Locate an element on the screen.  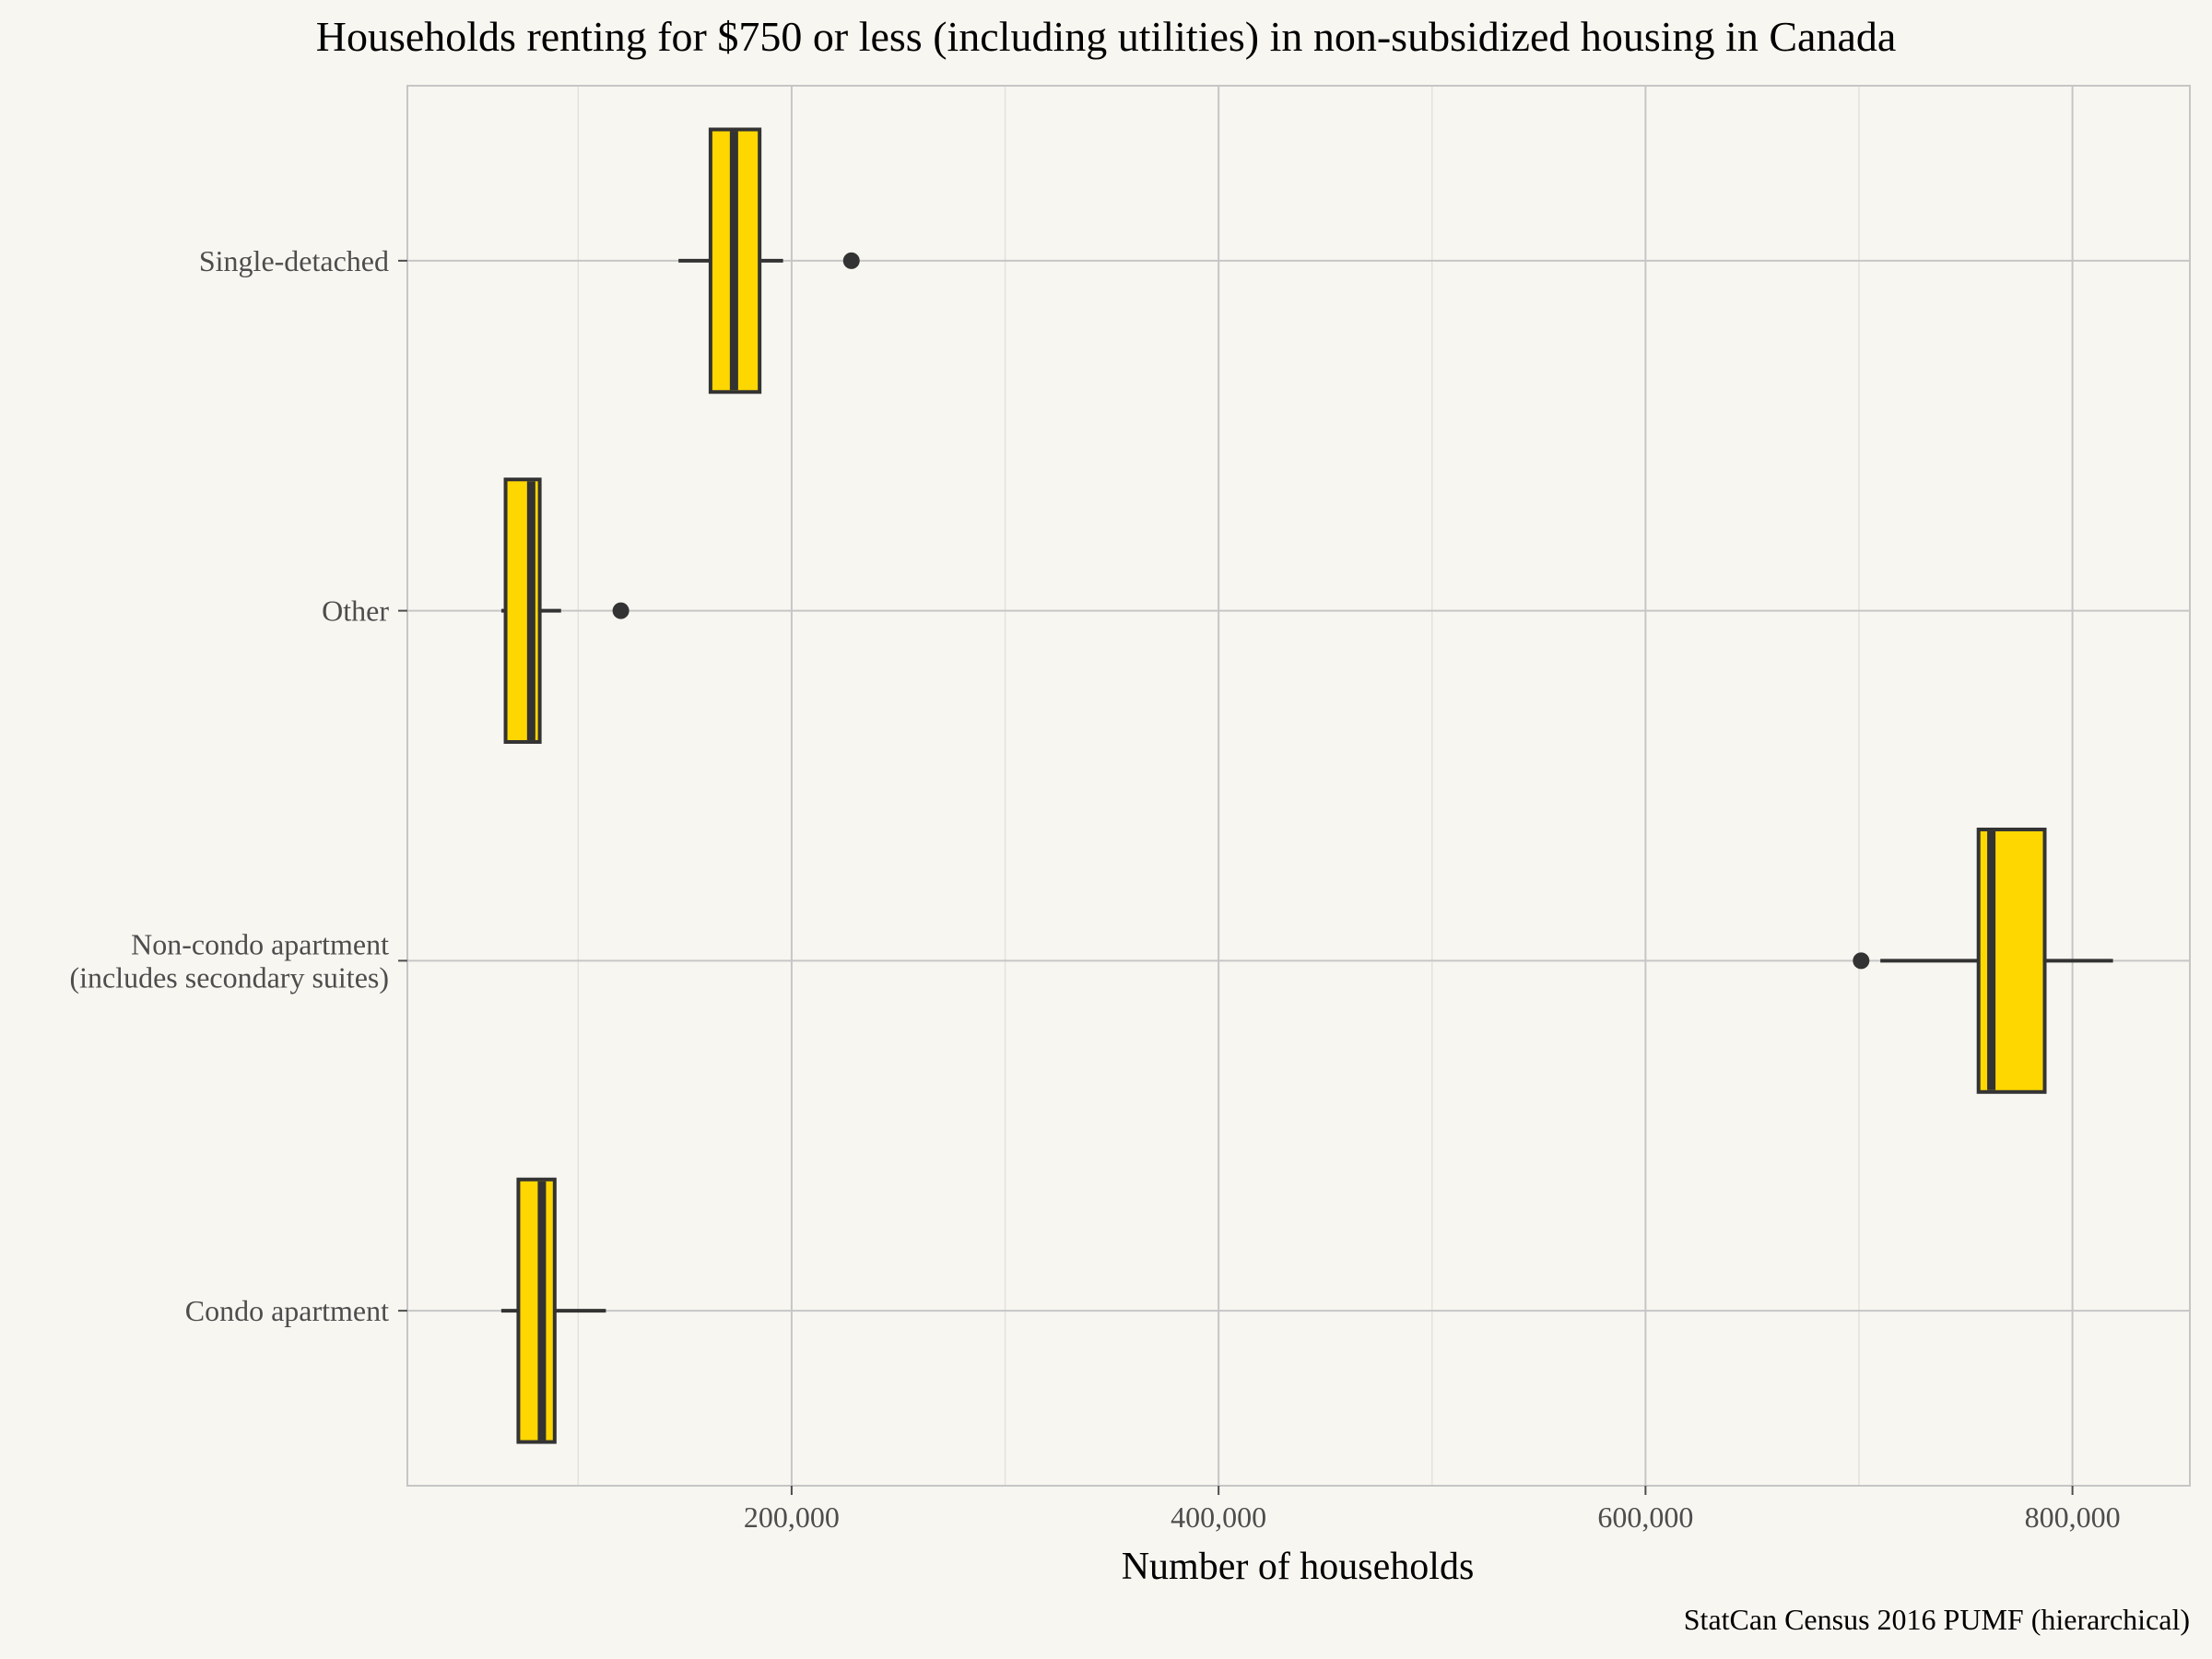
y-tick-label: Single-detached is located at coordinates (294, 260).